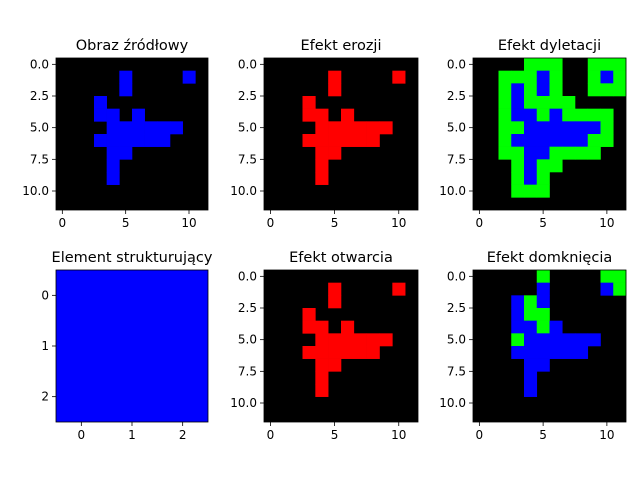 This screenshot has width=640, height=480. I want to click on y-tick-label: 7.5, so click(456, 159).